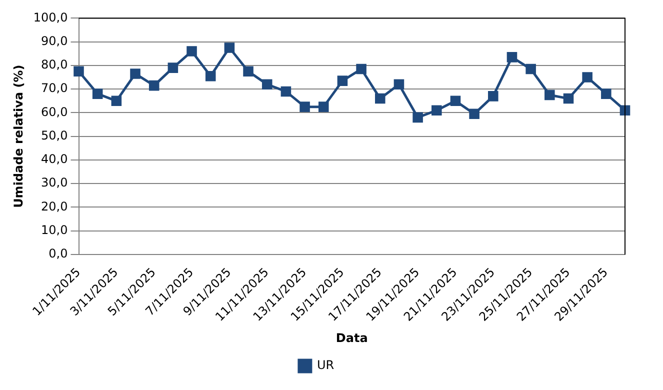 This screenshot has width=663, height=390. Describe the element at coordinates (58, 253) in the screenshot. I see `y-tick-label: 0,0` at that location.